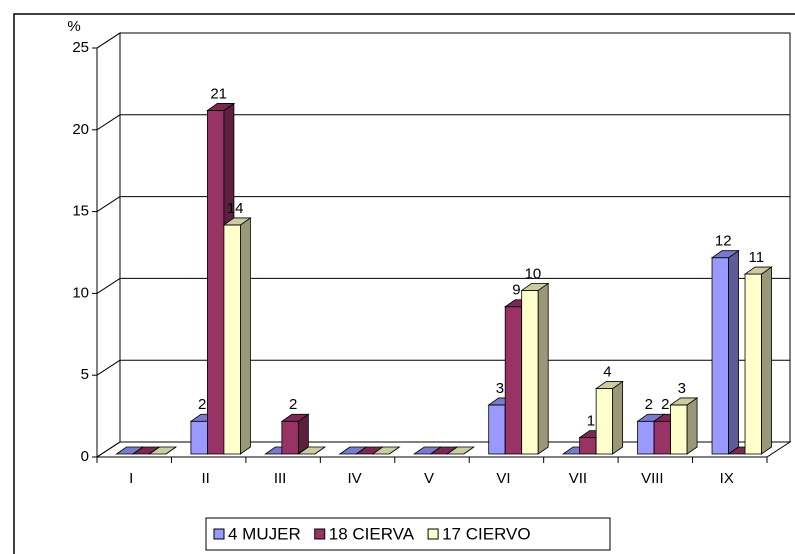 The height and width of the screenshot is (554, 795). I want to click on side-wall, so click(108, 245).